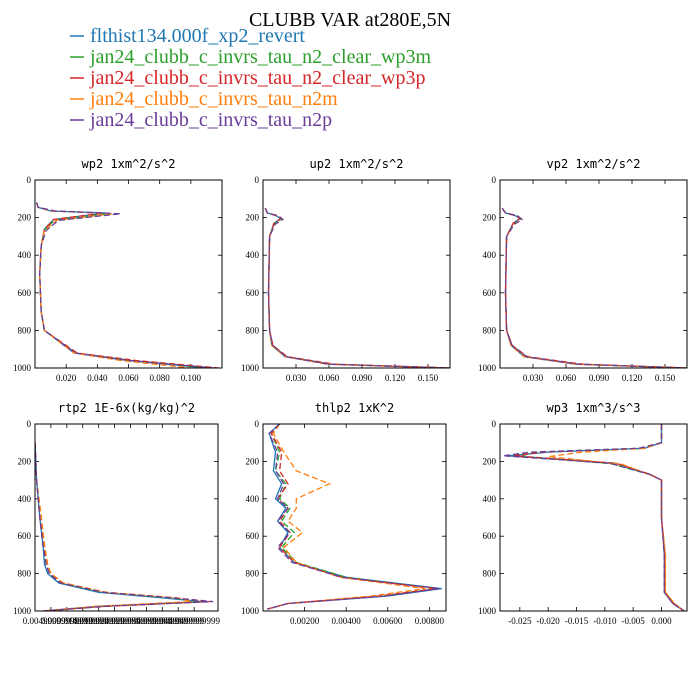 Image resolution: width=700 pixels, height=700 pixels. I want to click on x-tick-label: 0.0299999999, so click(131, 621).